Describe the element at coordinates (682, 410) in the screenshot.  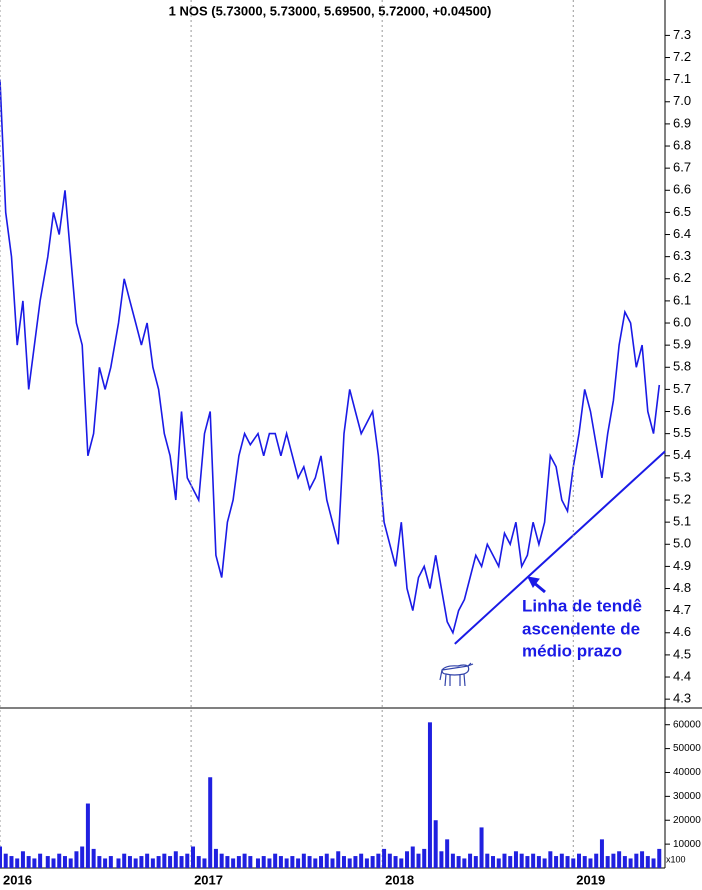
I see `y-tick-label: 5.6` at that location.